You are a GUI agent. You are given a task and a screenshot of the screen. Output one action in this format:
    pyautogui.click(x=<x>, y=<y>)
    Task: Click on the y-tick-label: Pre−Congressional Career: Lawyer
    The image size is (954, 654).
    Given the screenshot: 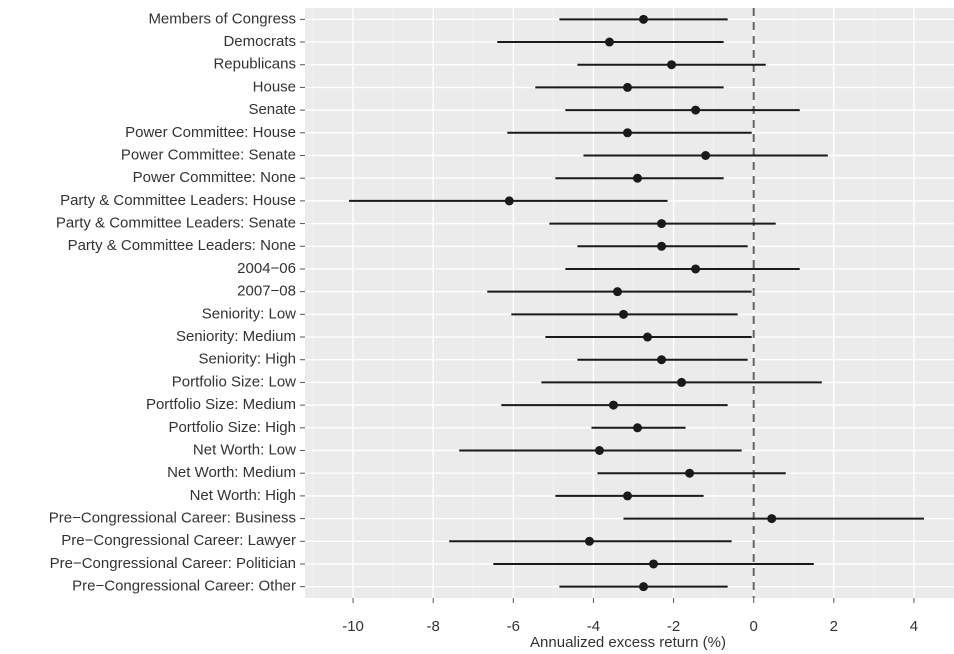 What is the action you would take?
    pyautogui.click(x=178, y=540)
    